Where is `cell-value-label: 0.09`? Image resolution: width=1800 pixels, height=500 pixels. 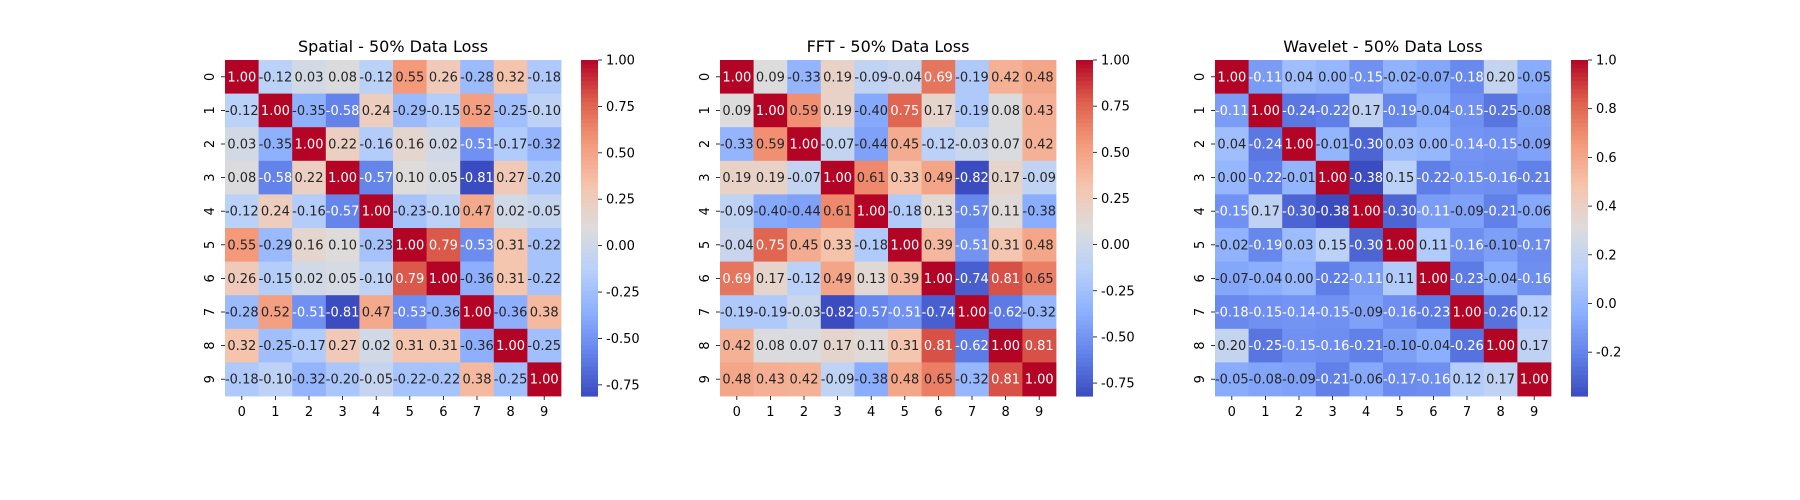
cell-value-label: 0.09 is located at coordinates (736, 111).